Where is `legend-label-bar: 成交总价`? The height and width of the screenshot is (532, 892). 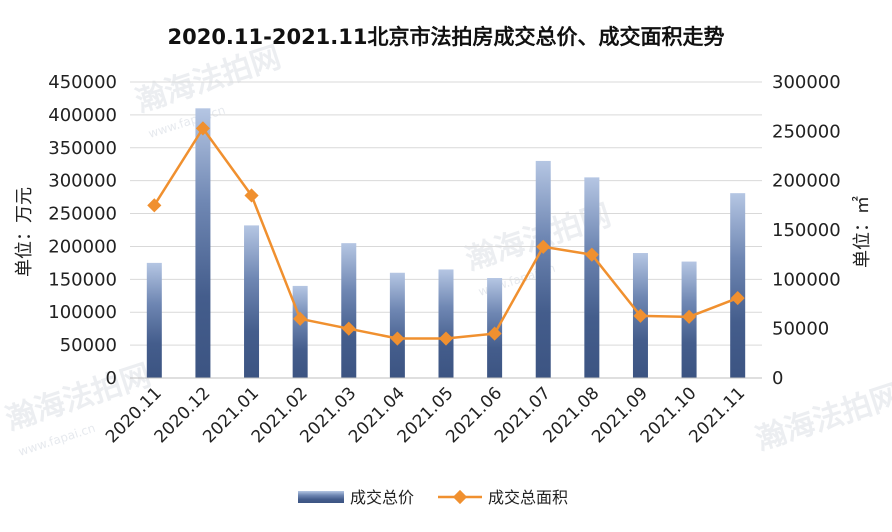 legend-label-bar: 成交总价 is located at coordinates (382, 497).